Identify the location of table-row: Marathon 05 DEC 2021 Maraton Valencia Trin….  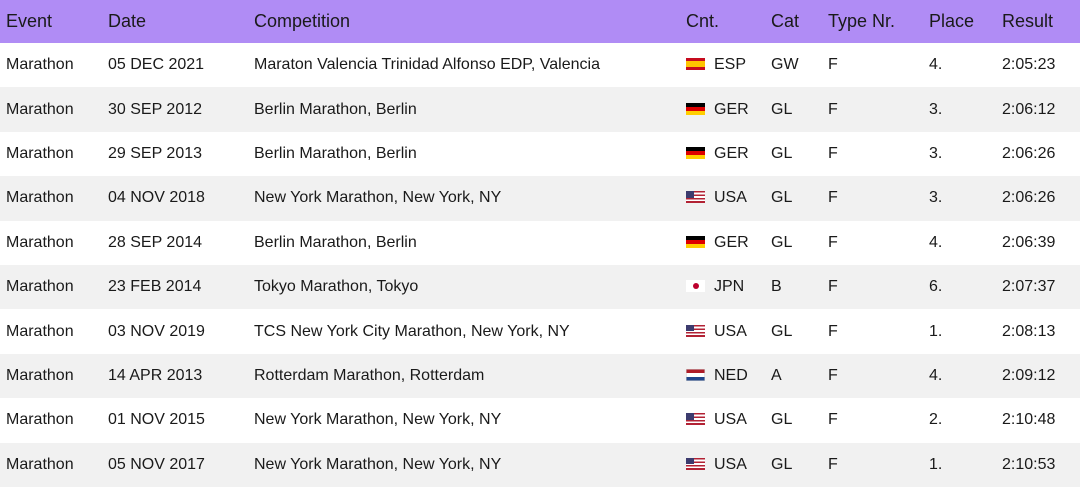
(540, 65).